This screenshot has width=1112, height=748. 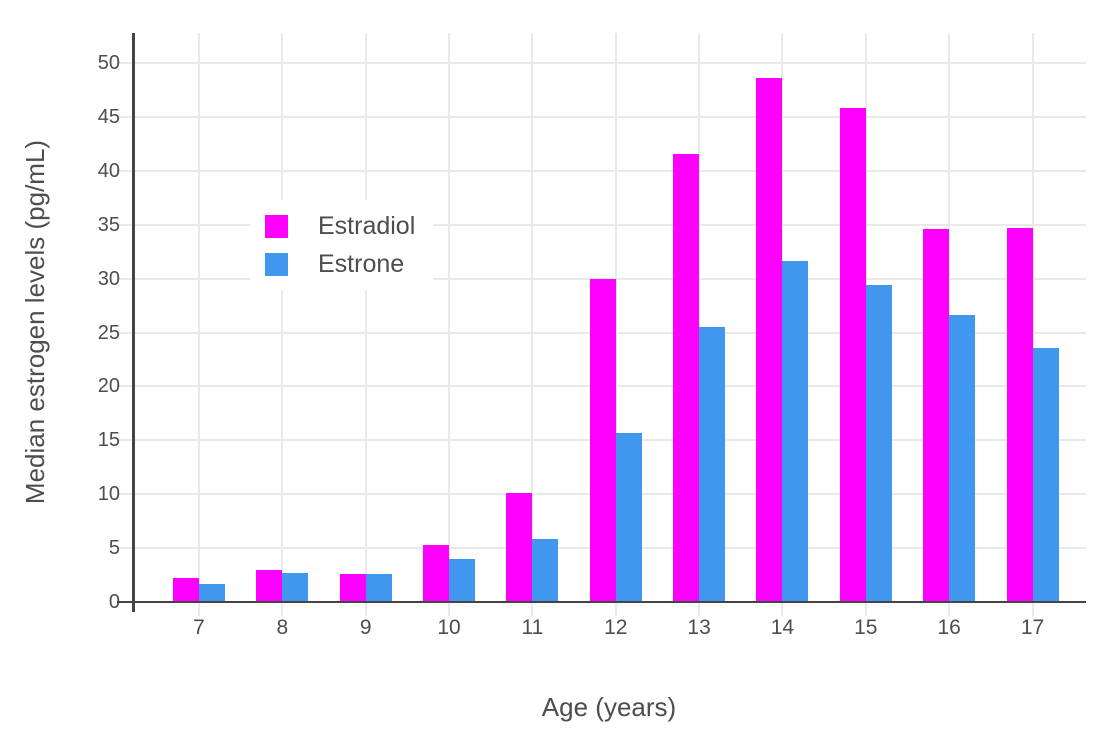 I want to click on y-tick-label-45: 45, so click(x=108, y=116).